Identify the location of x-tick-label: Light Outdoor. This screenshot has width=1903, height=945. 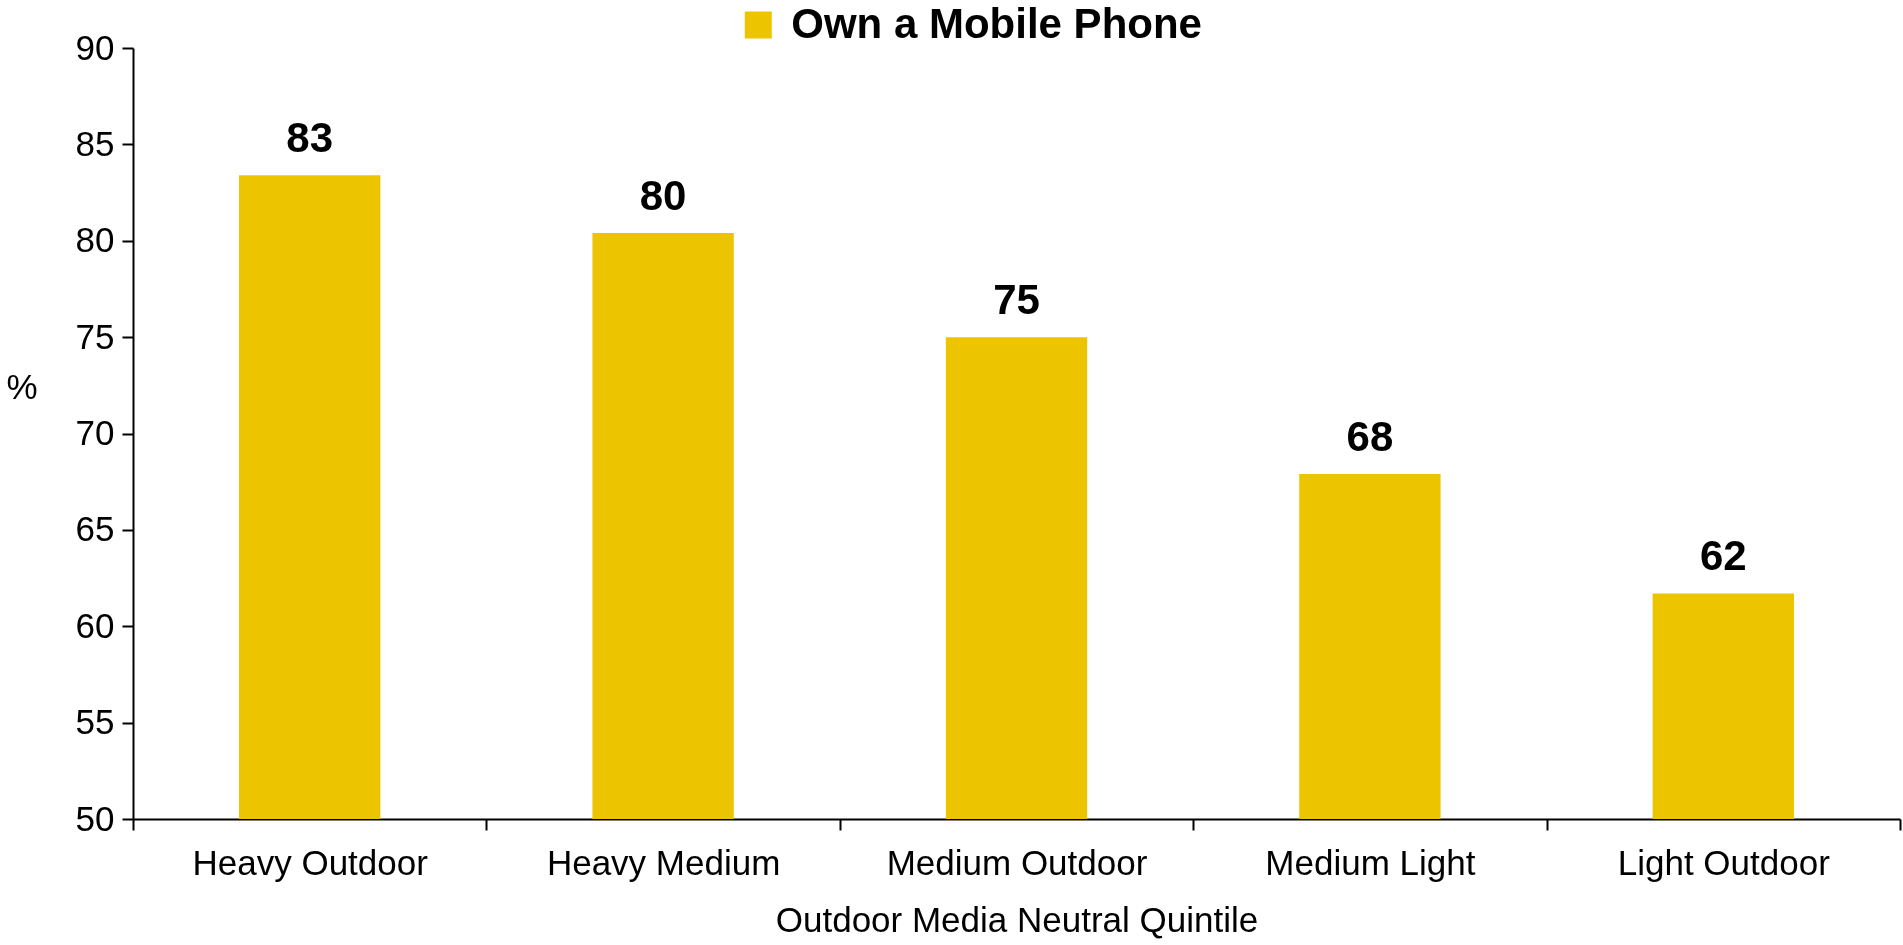
(1724, 862).